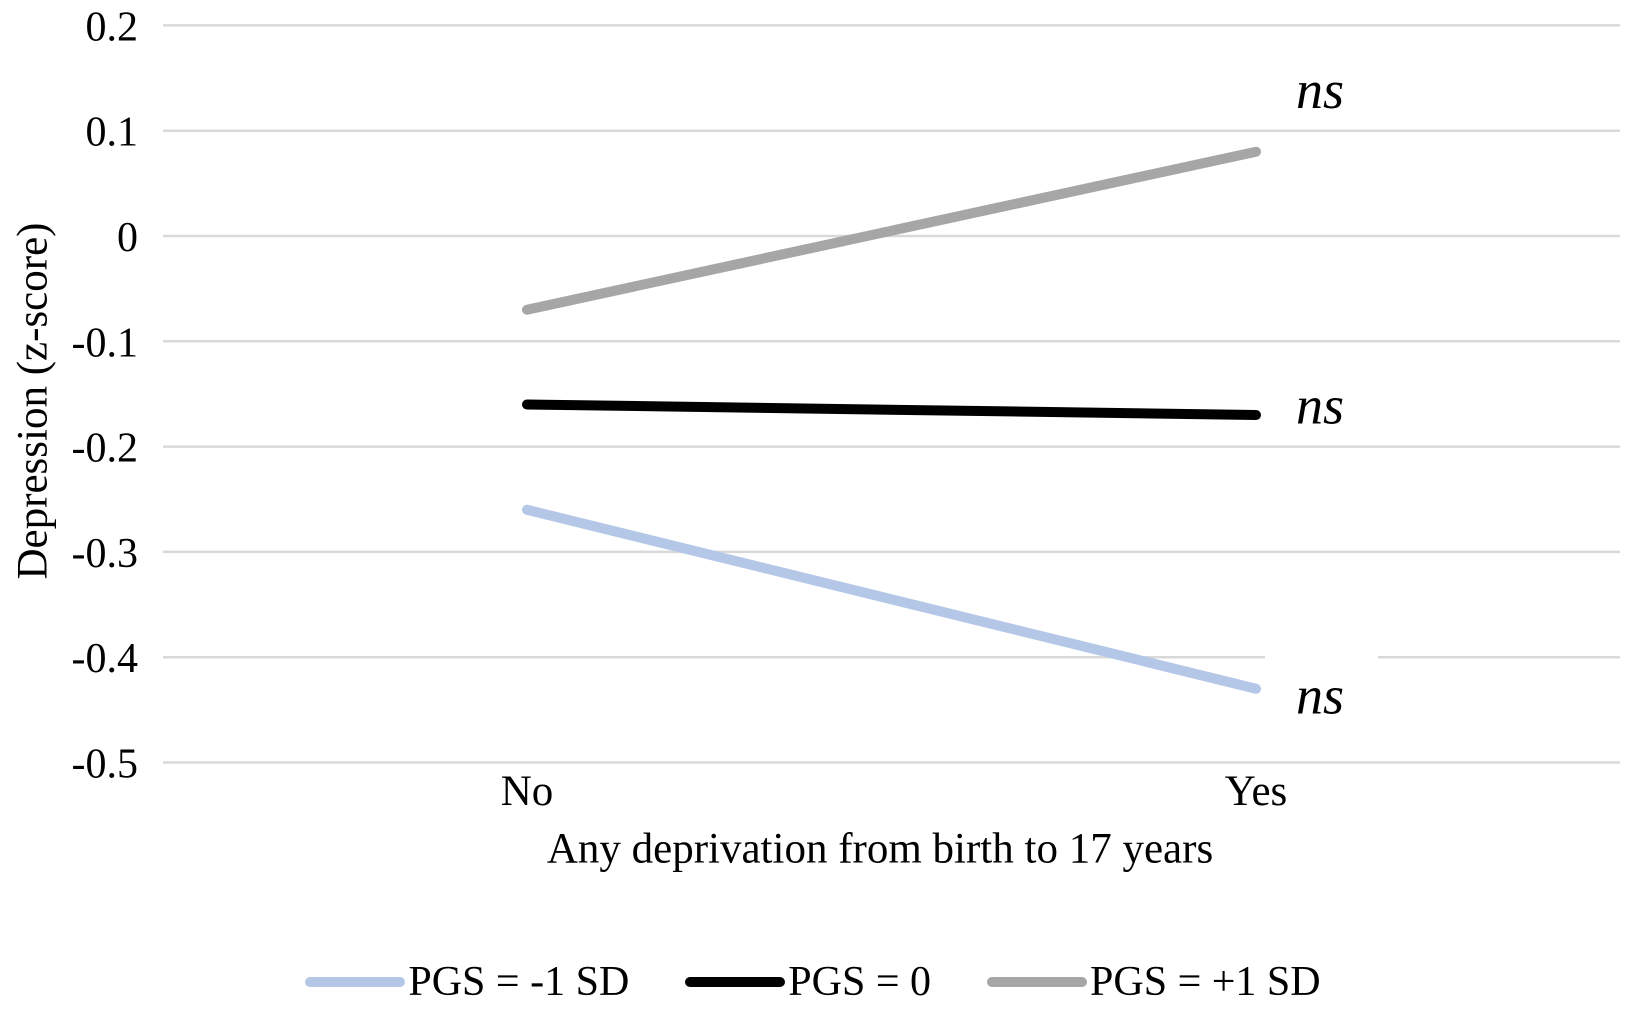 This screenshot has height=1009, width=1626. I want to click on y-tick-label: 0, so click(127, 238).